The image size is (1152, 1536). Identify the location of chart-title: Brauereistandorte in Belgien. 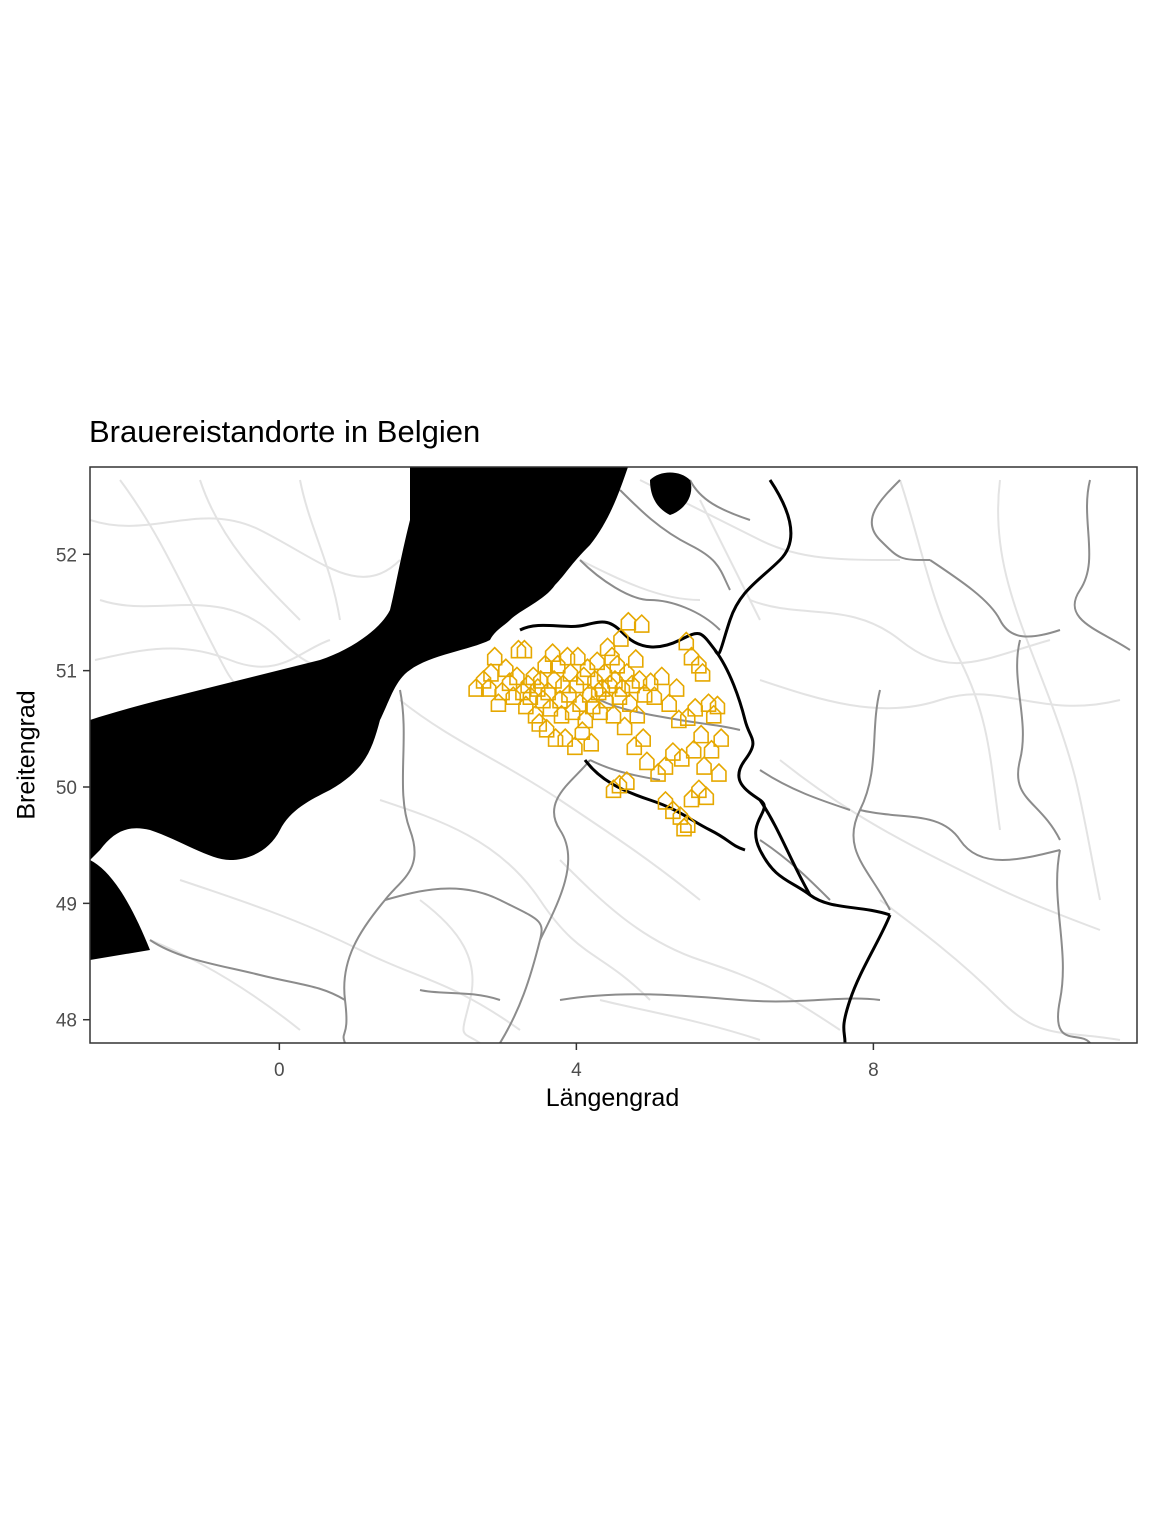
(285, 431).